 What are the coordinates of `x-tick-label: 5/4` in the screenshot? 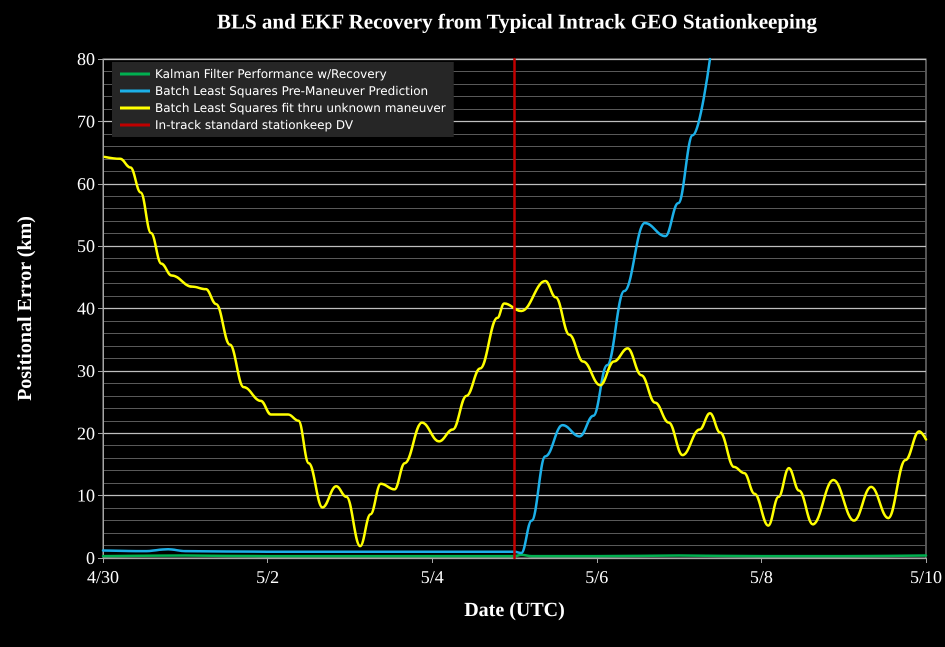 It's located at (432, 577).